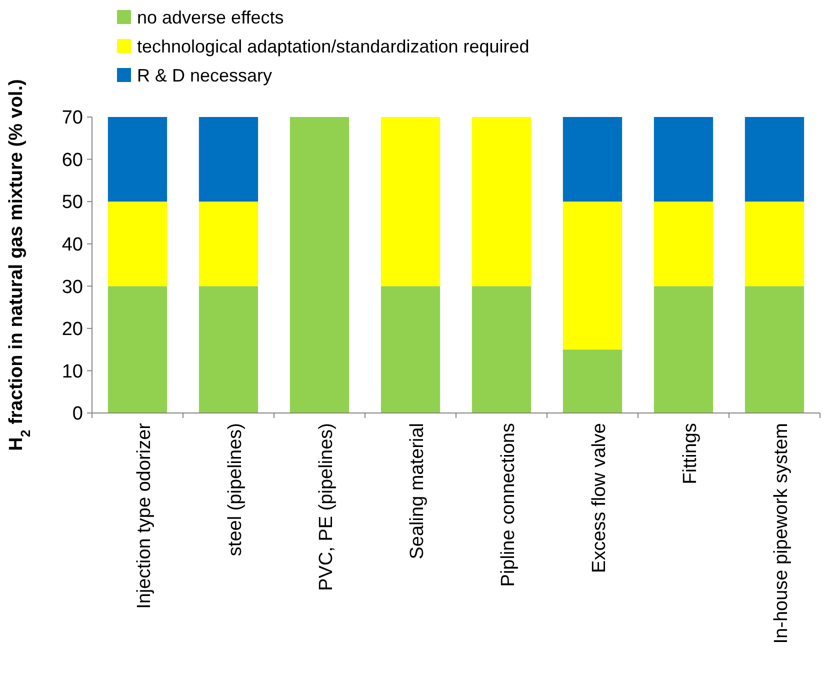  Describe the element at coordinates (210, 17) in the screenshot. I see `legend-label: no adverse effects` at that location.